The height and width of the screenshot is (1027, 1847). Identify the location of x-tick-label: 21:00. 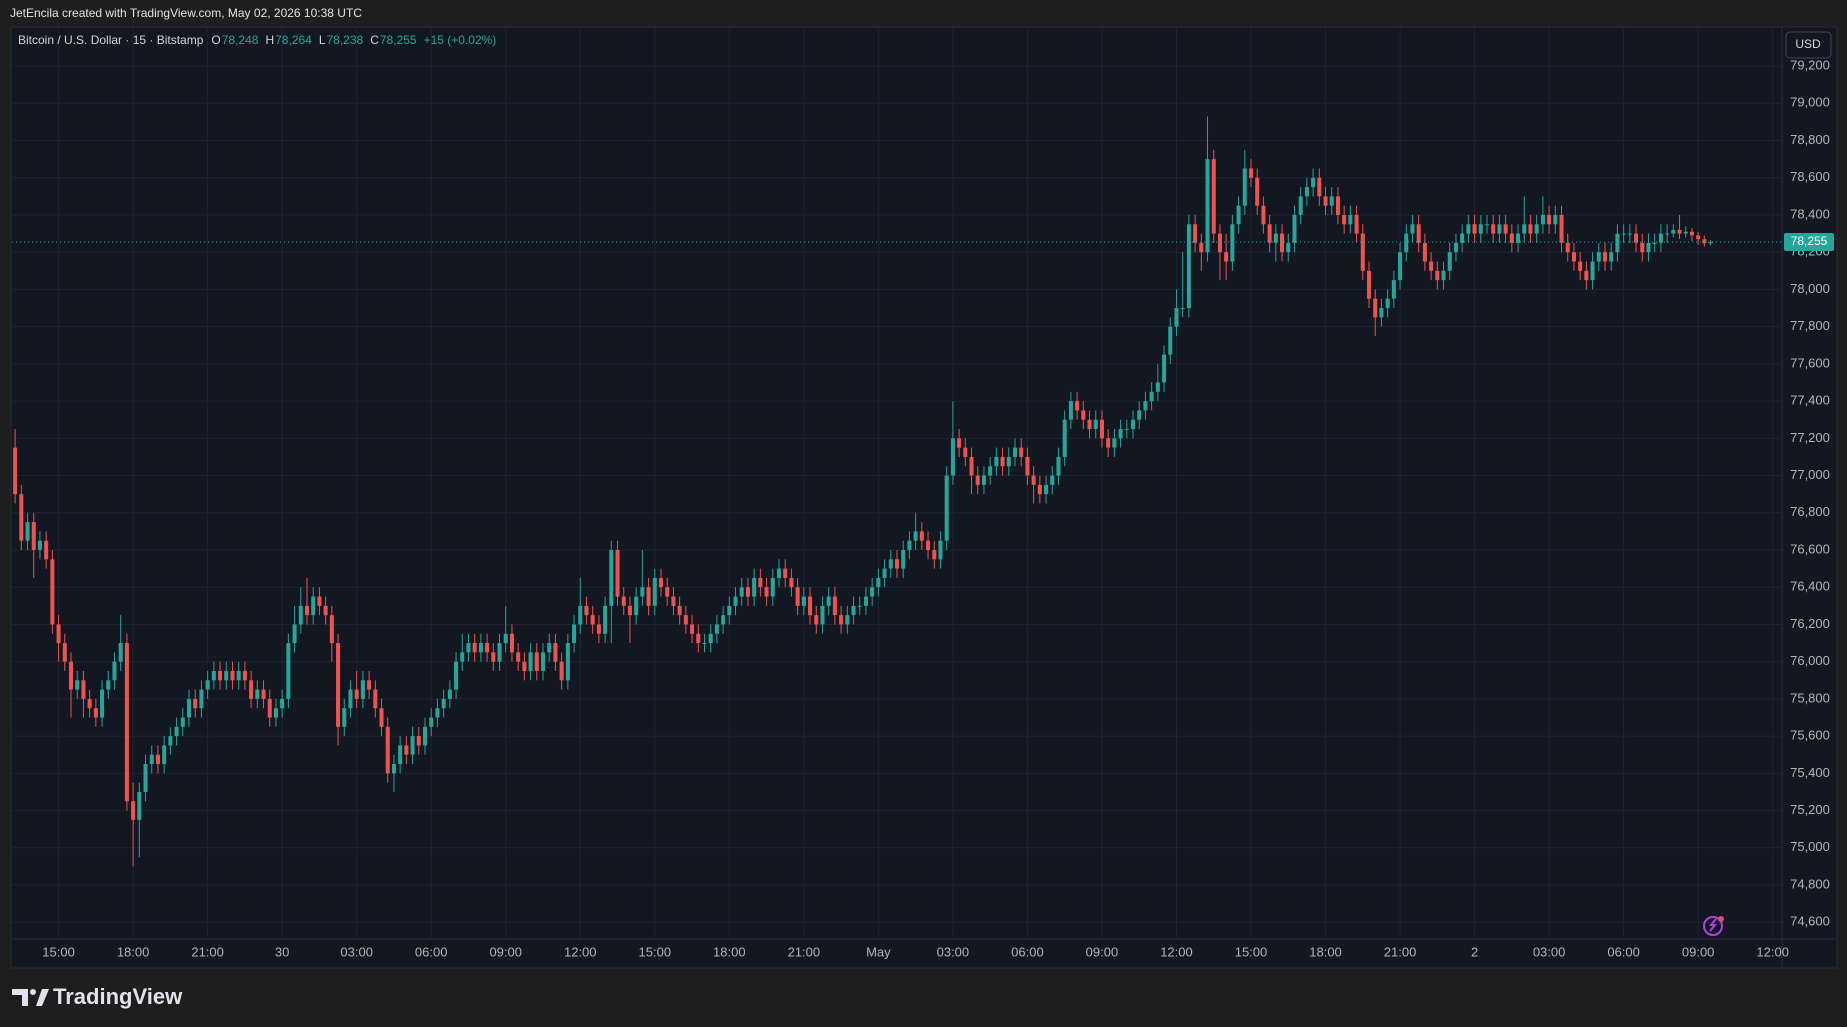
(207, 951).